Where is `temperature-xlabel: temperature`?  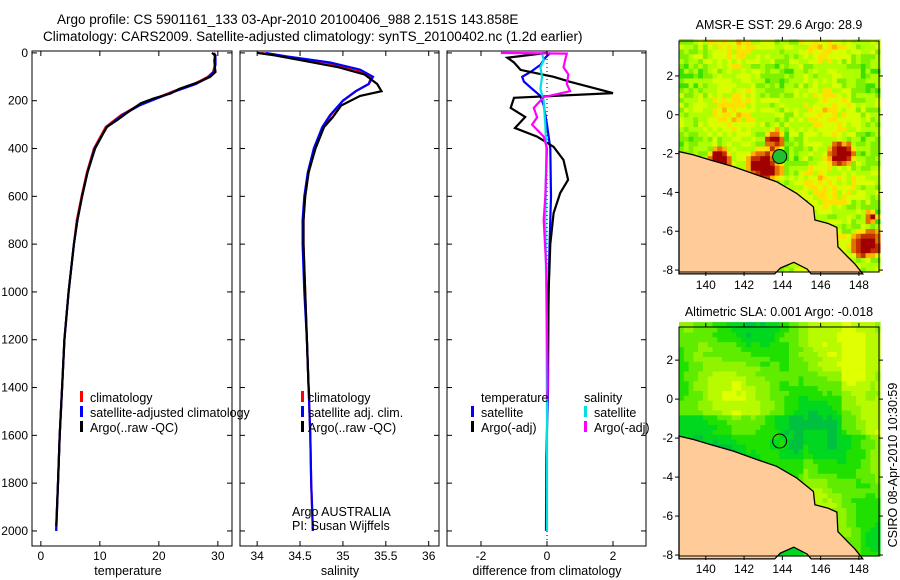 temperature-xlabel: temperature is located at coordinates (127, 571).